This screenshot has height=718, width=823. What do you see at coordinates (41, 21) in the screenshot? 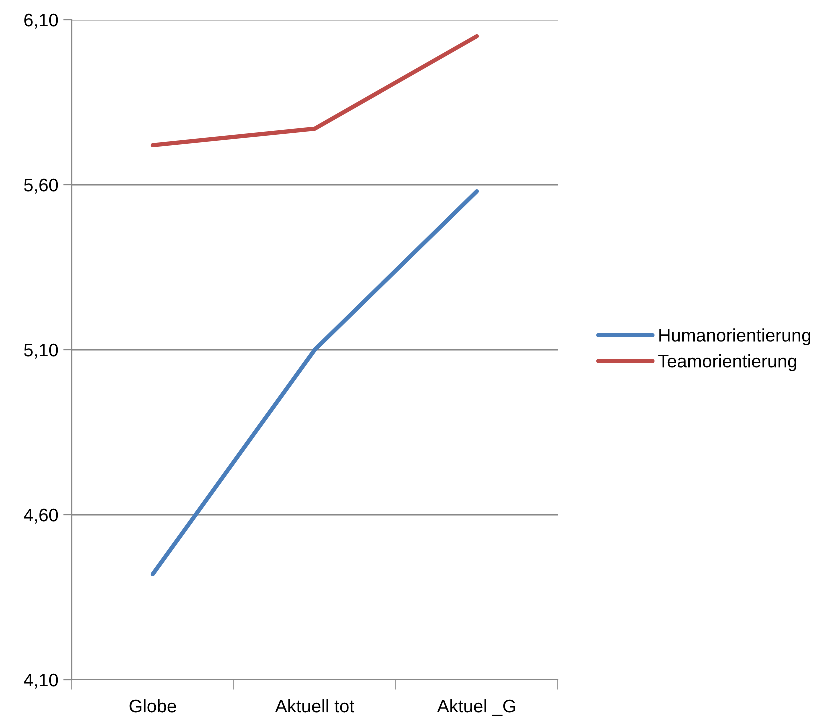
I see `y-tick-label: 6,10` at bounding box center [41, 21].